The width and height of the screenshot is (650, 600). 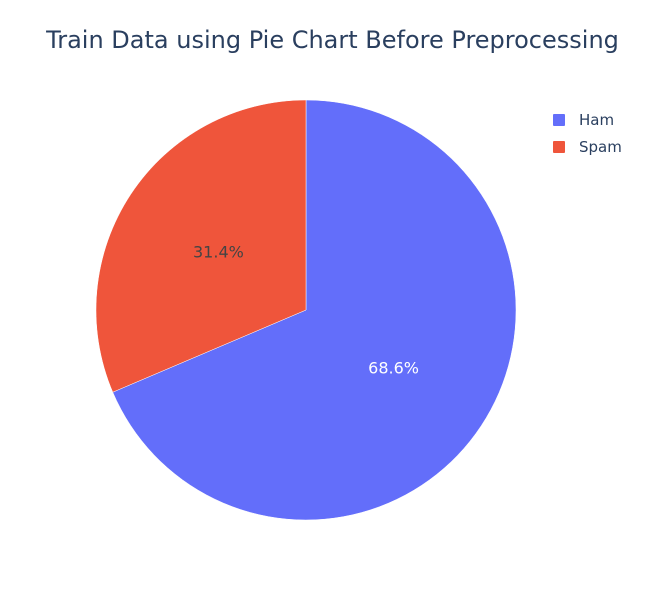 I want to click on pie-slice-label-spam: 31.4%, so click(x=218, y=252).